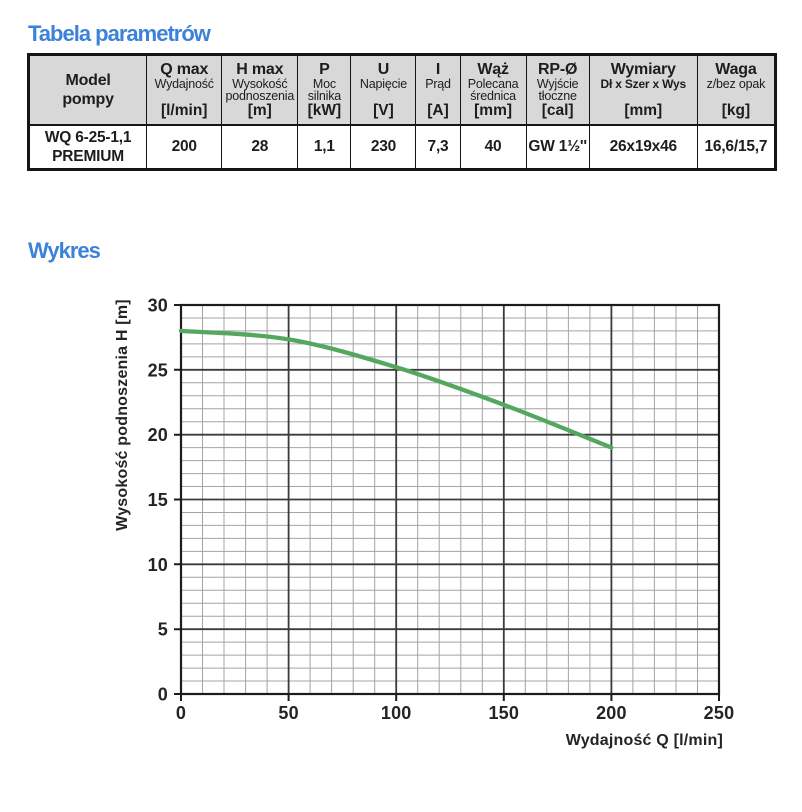  What do you see at coordinates (611, 713) in the screenshot?
I see `svg-text: 200` at bounding box center [611, 713].